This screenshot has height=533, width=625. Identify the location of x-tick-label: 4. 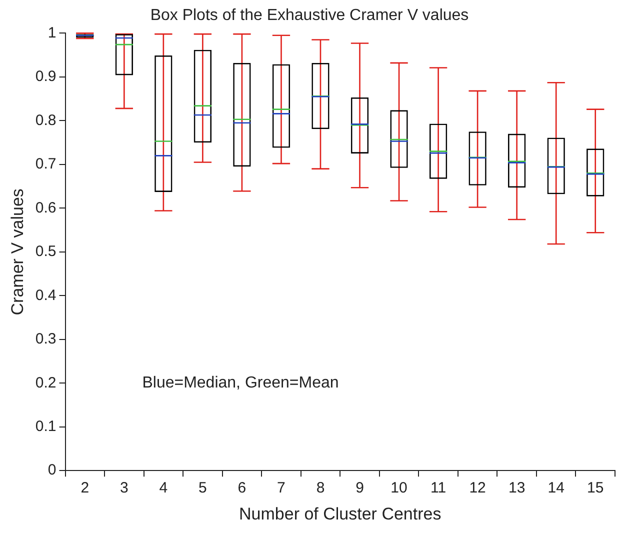
(163, 488).